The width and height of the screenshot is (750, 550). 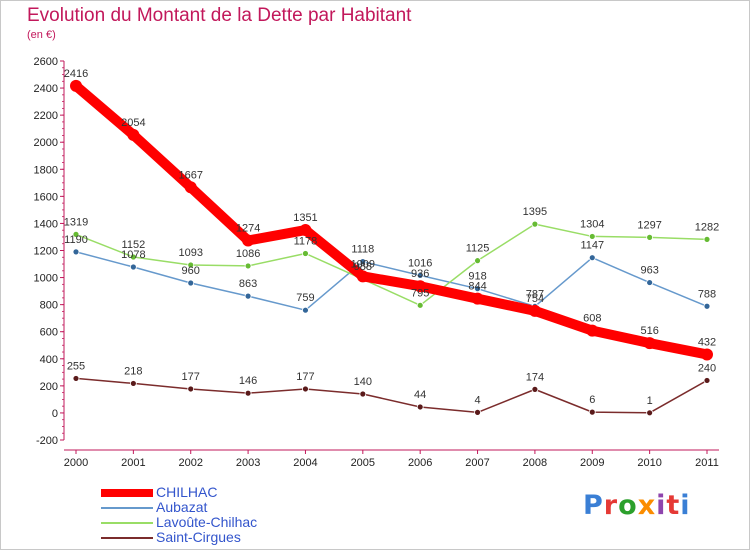 What do you see at coordinates (305, 298) in the screenshot?
I see `data-label-aubazat: 759` at bounding box center [305, 298].